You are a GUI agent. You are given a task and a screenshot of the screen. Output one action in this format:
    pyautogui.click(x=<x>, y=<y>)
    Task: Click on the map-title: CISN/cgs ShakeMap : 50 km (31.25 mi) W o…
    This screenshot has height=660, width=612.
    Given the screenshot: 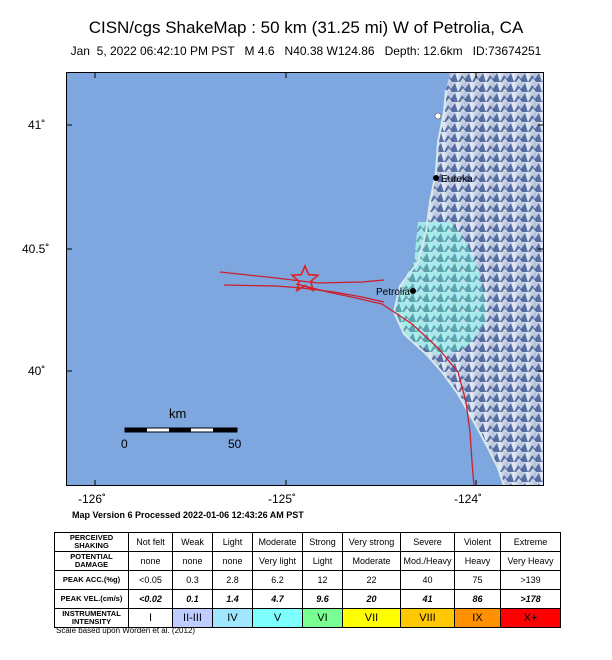 What is the action you would take?
    pyautogui.click(x=306, y=27)
    